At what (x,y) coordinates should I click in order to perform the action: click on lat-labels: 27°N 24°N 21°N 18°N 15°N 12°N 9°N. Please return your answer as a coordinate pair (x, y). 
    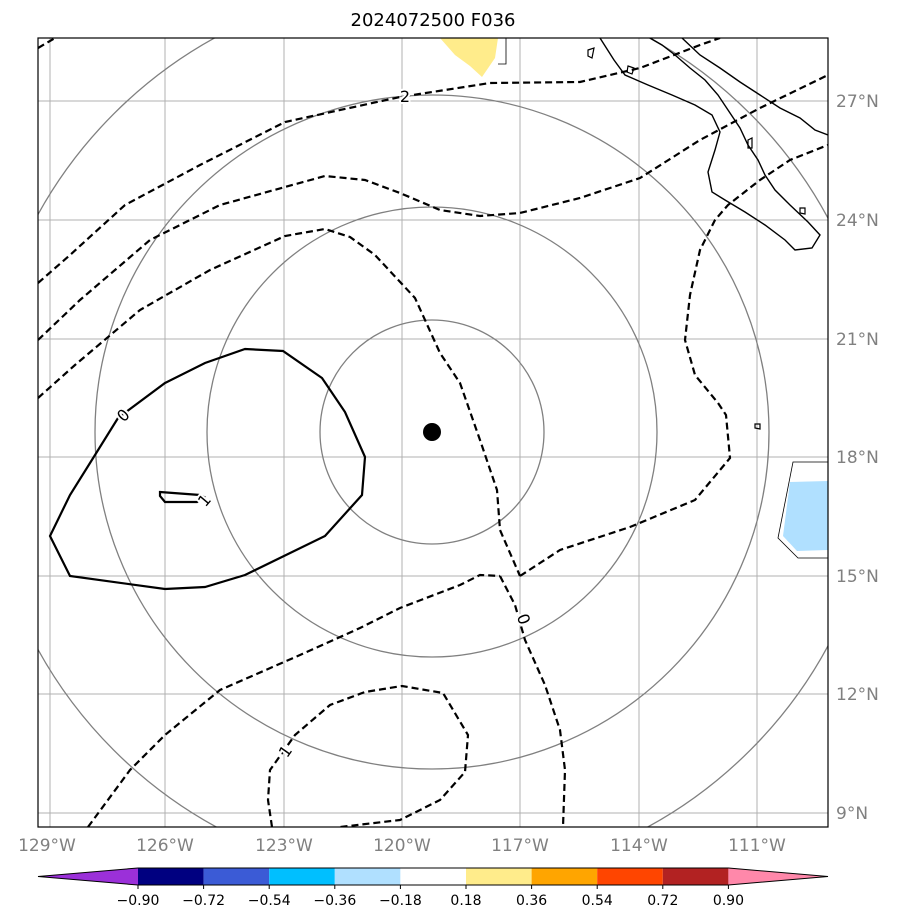
    Looking at the image, I should click on (857, 458).